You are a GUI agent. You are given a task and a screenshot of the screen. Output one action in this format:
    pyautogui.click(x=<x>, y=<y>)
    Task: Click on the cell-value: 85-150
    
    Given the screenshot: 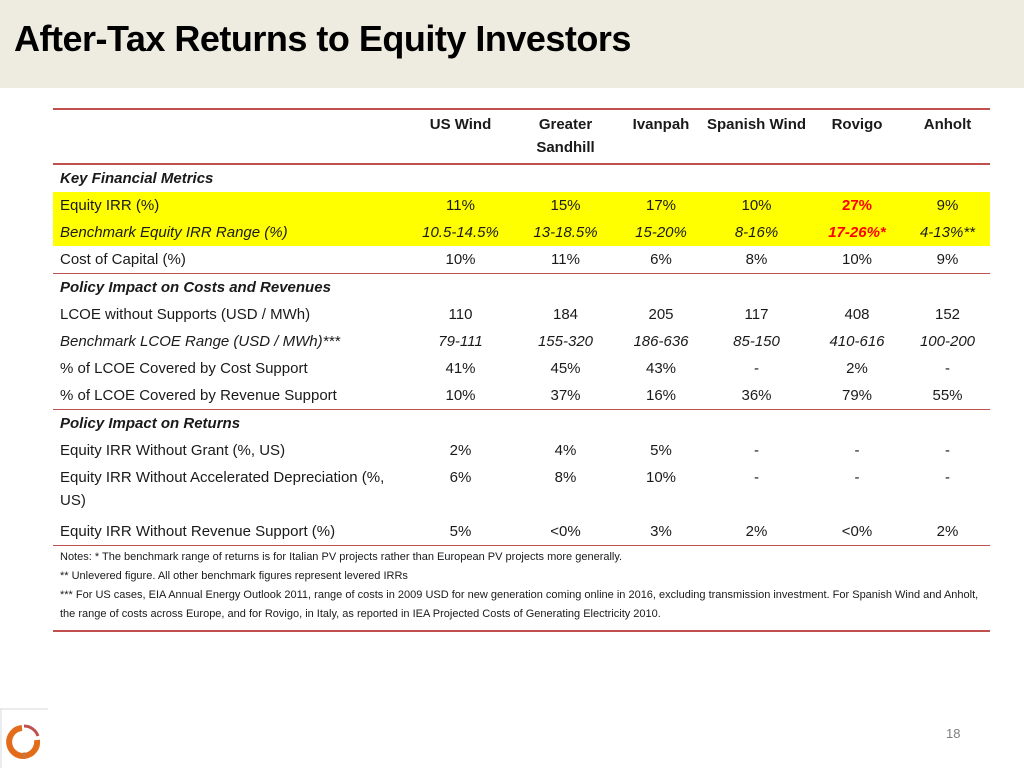 What is the action you would take?
    pyautogui.click(x=756, y=341)
    